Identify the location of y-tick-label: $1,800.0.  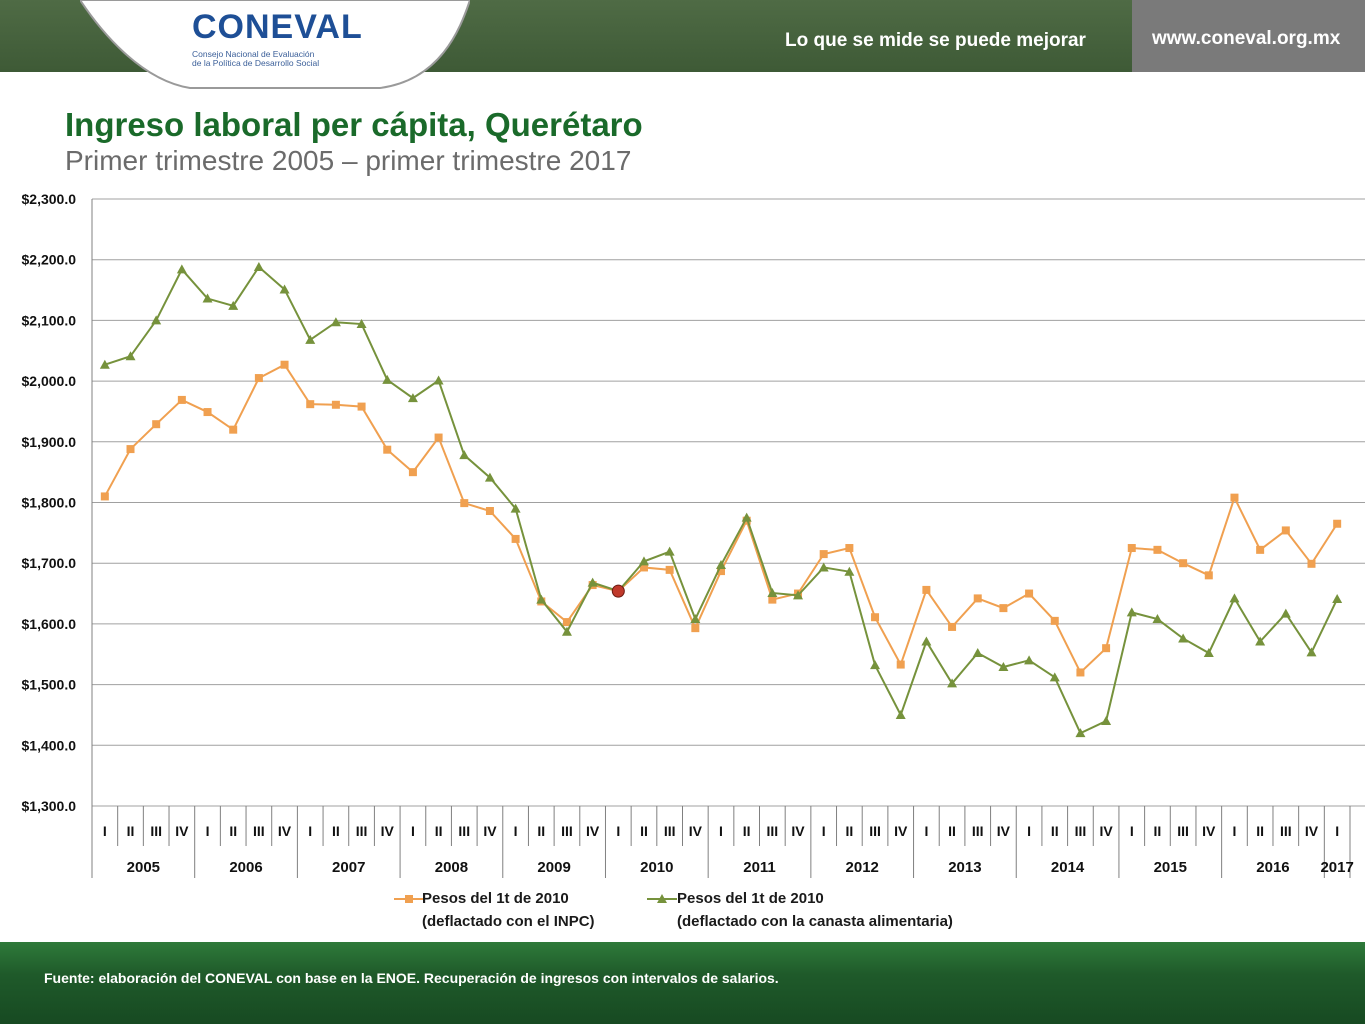
(49, 503).